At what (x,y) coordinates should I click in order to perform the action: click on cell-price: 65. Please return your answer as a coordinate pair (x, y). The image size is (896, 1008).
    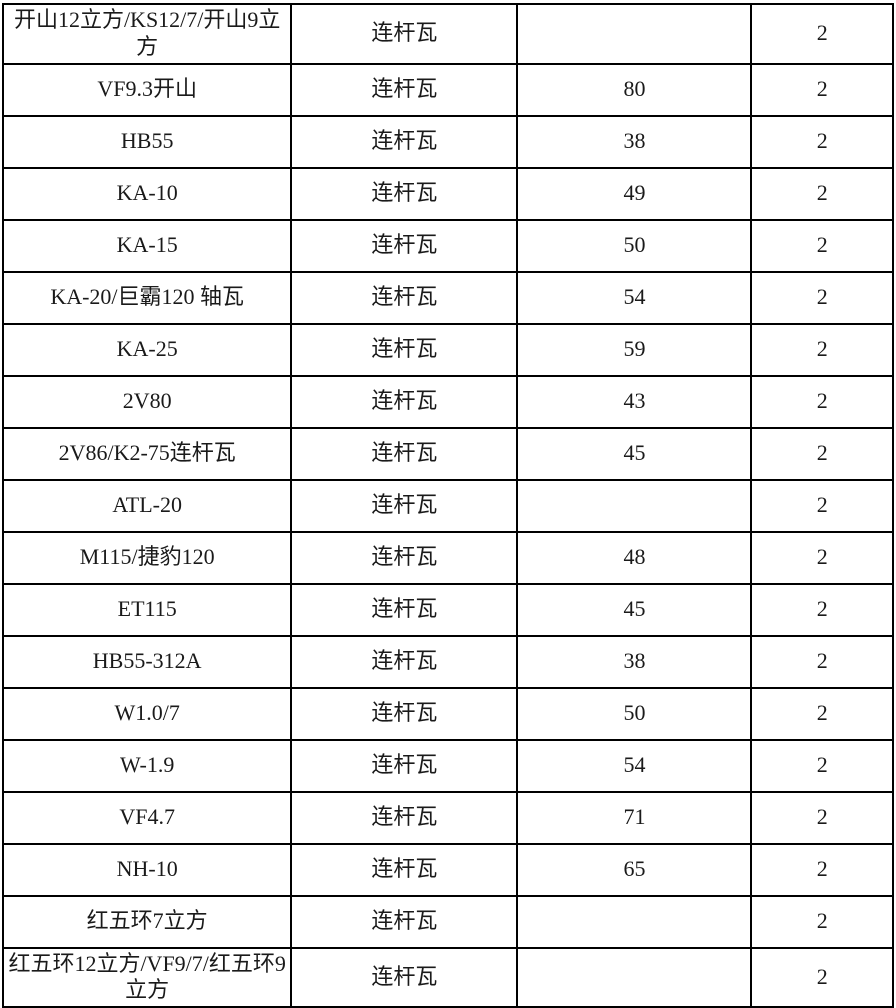
    Looking at the image, I should click on (634, 869).